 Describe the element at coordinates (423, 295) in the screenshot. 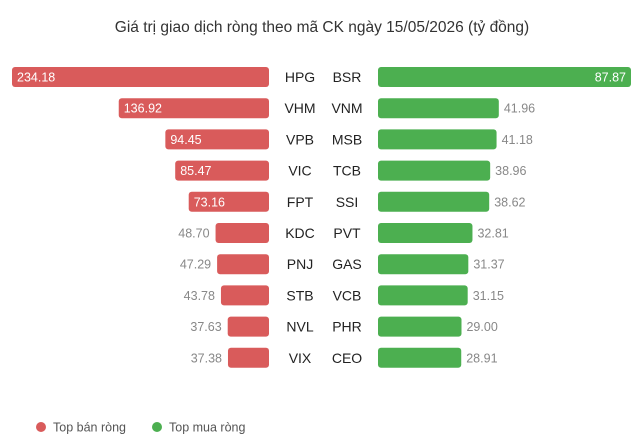

I see `buy-bar-vcb` at that location.